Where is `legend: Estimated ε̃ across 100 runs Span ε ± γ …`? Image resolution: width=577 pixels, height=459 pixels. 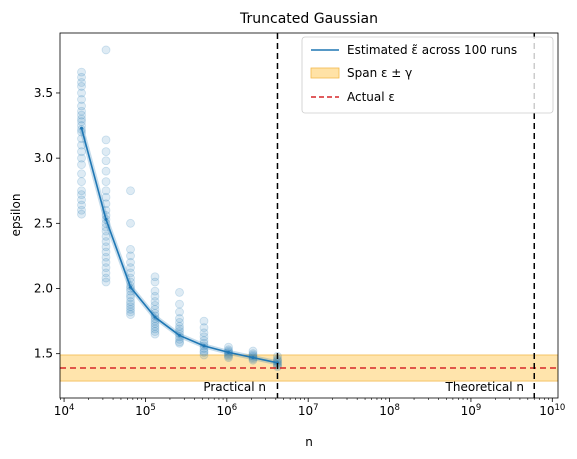 legend: Estimated ε̃ across 100 runs Span ε ± γ … is located at coordinates (427, 75).